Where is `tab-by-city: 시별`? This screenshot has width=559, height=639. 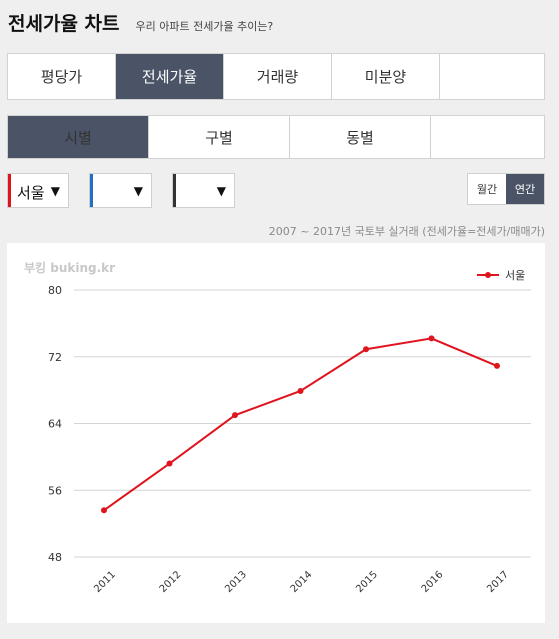
tab-by-city: 시별 is located at coordinates (78, 137).